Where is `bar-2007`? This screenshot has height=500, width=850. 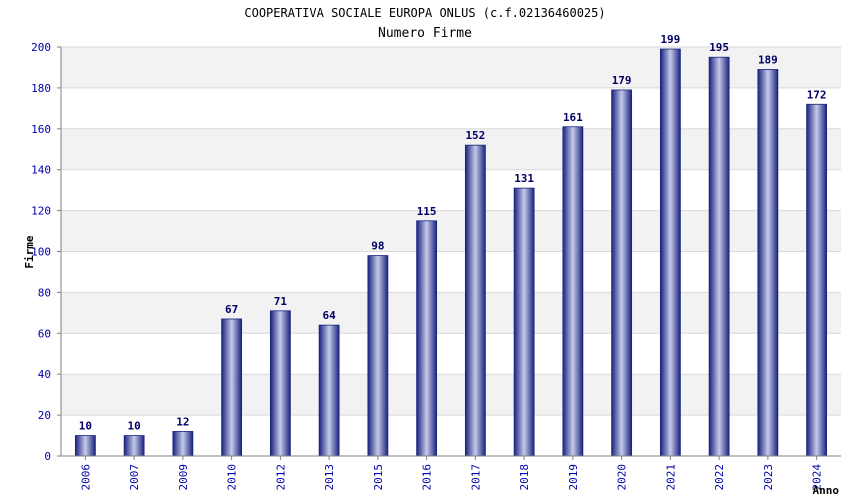 bar-2007 is located at coordinates (134, 446).